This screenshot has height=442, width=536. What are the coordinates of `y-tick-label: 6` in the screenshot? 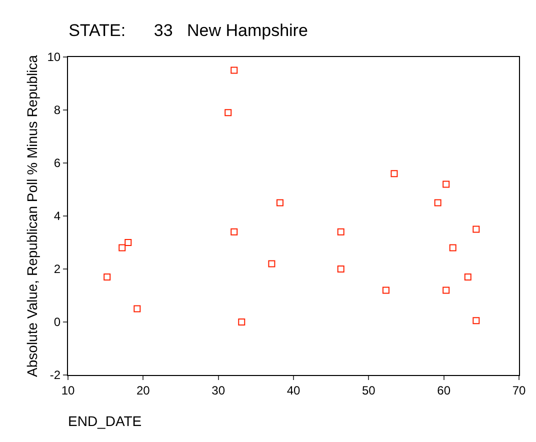 It's located at (57, 163).